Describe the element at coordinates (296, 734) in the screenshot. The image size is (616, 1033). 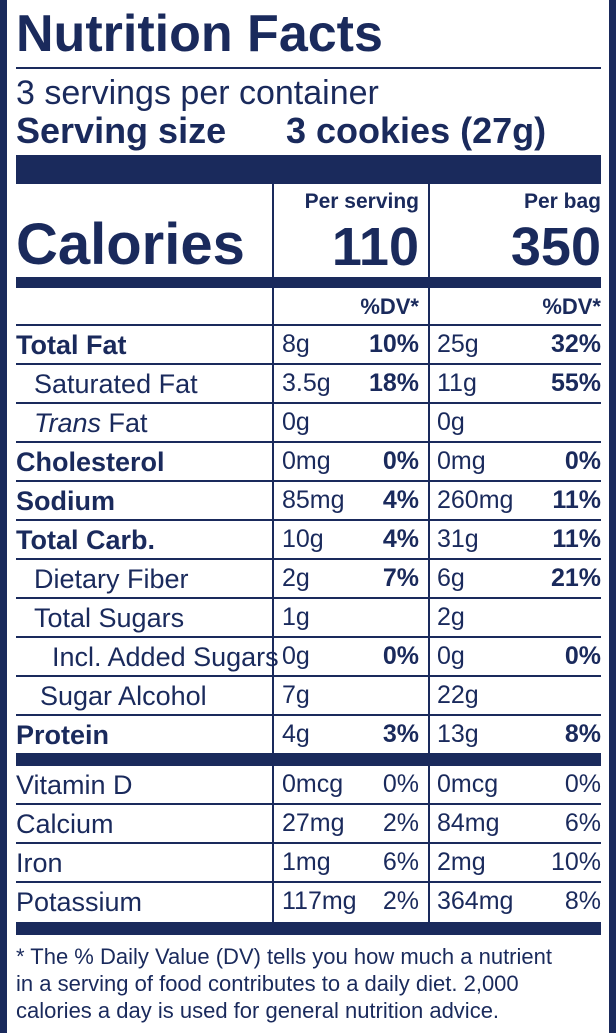
I see `per-serving-amount: 4g` at that location.